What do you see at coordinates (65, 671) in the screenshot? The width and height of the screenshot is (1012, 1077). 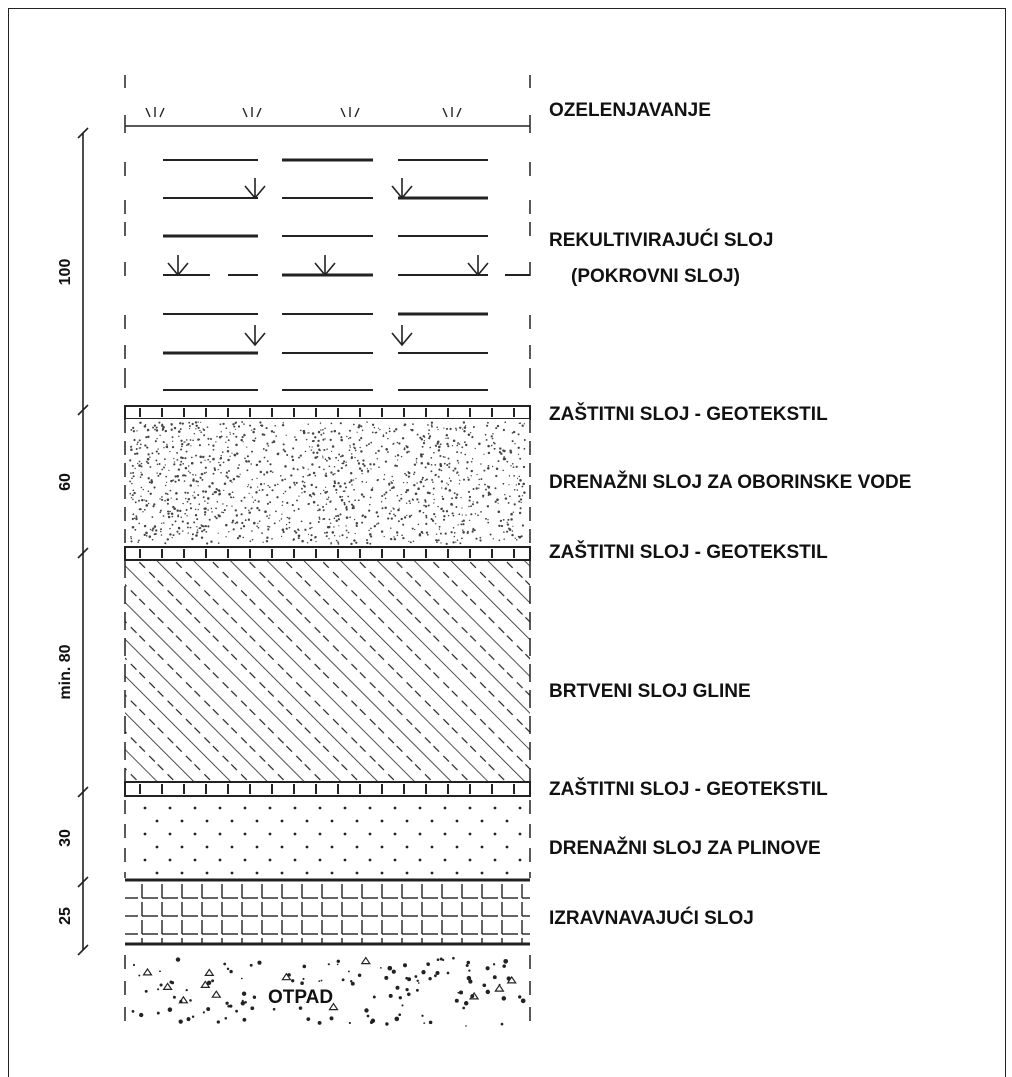 I see `dimension-min-80: min. 80` at bounding box center [65, 671].